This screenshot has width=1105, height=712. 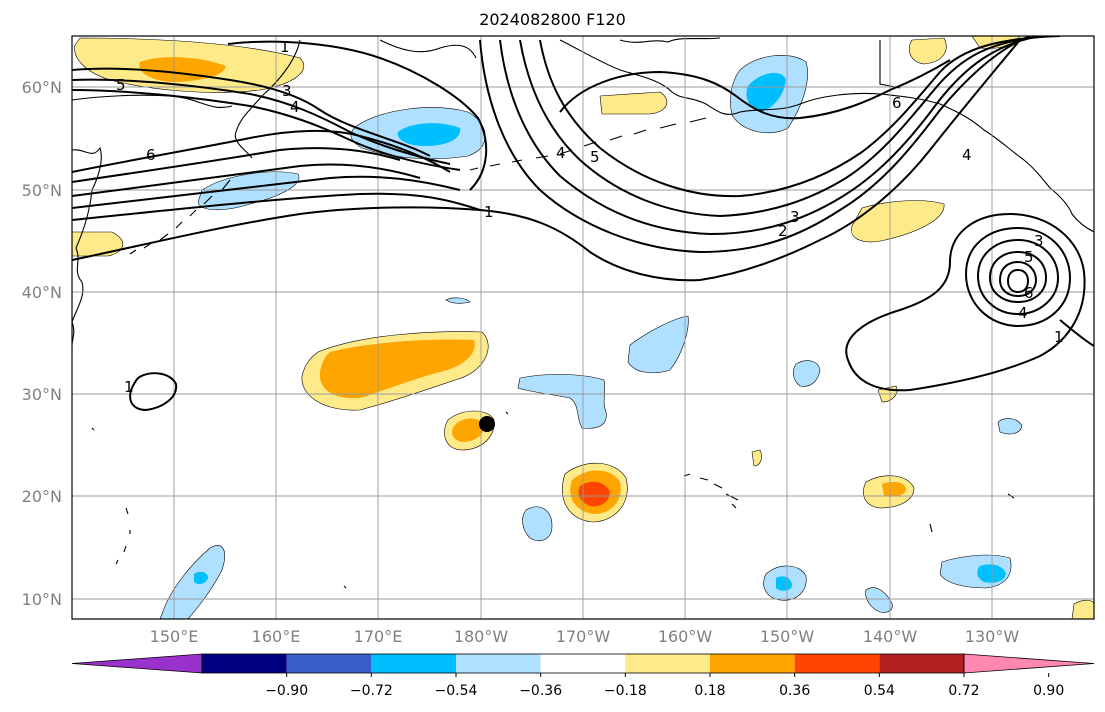 What do you see at coordinates (458, 300) in the screenshot?
I see `anomaly-lightblue-small` at bounding box center [458, 300].